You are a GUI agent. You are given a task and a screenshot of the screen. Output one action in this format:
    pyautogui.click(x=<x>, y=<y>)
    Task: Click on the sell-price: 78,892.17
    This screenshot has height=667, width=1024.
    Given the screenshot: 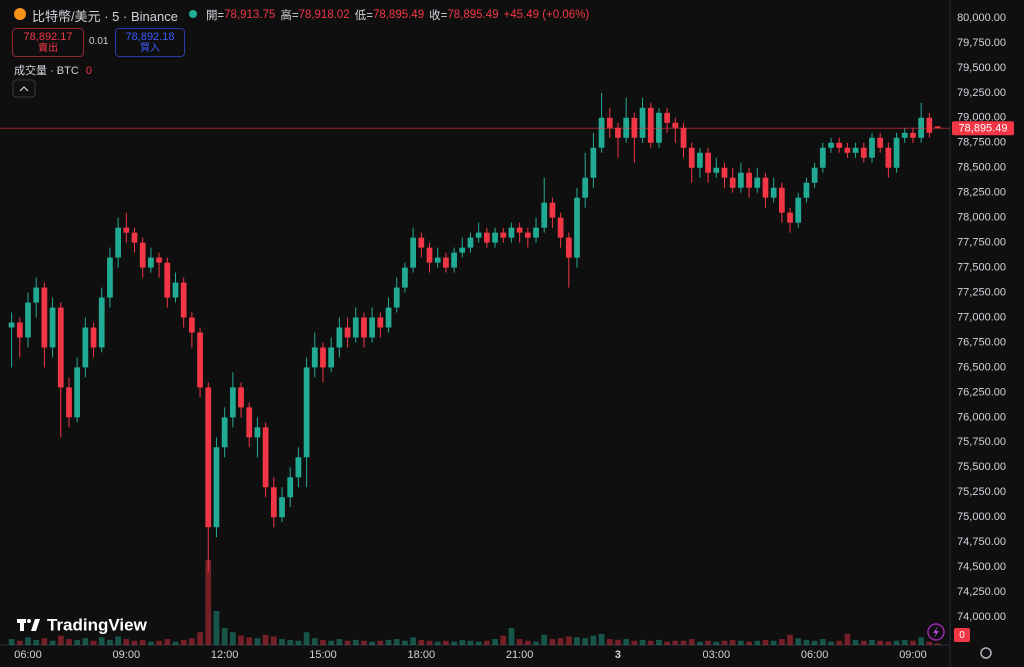 What is the action you would take?
    pyautogui.click(x=48, y=36)
    